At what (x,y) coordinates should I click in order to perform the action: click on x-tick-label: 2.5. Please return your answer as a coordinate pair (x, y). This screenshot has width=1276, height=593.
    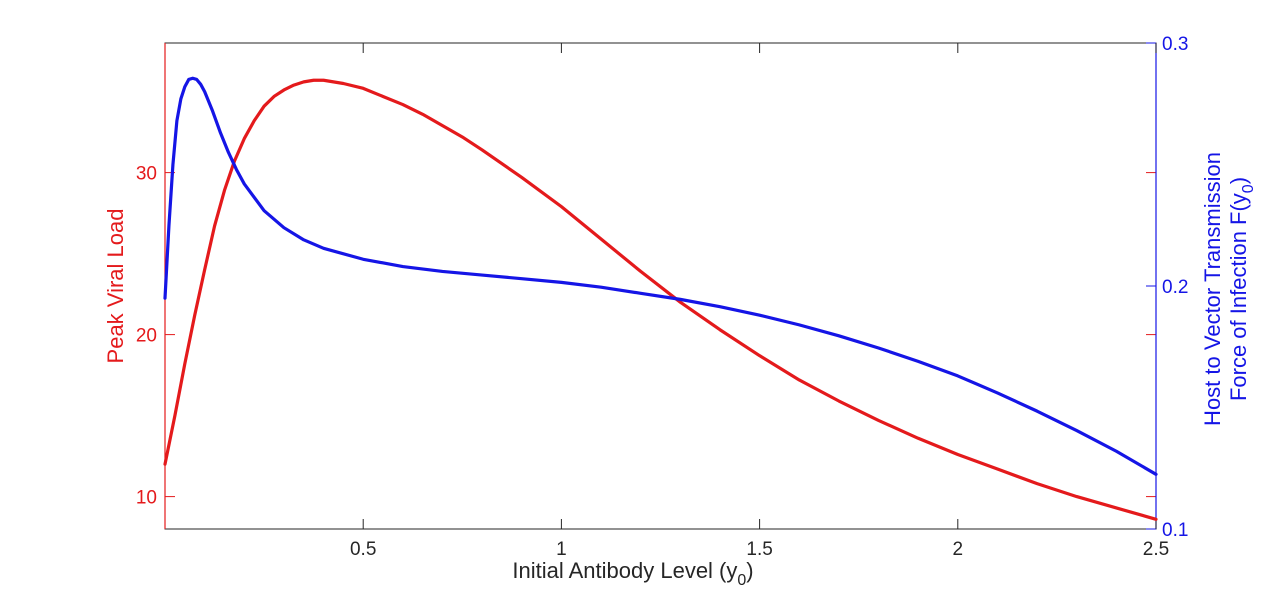
    Looking at the image, I should click on (1156, 549).